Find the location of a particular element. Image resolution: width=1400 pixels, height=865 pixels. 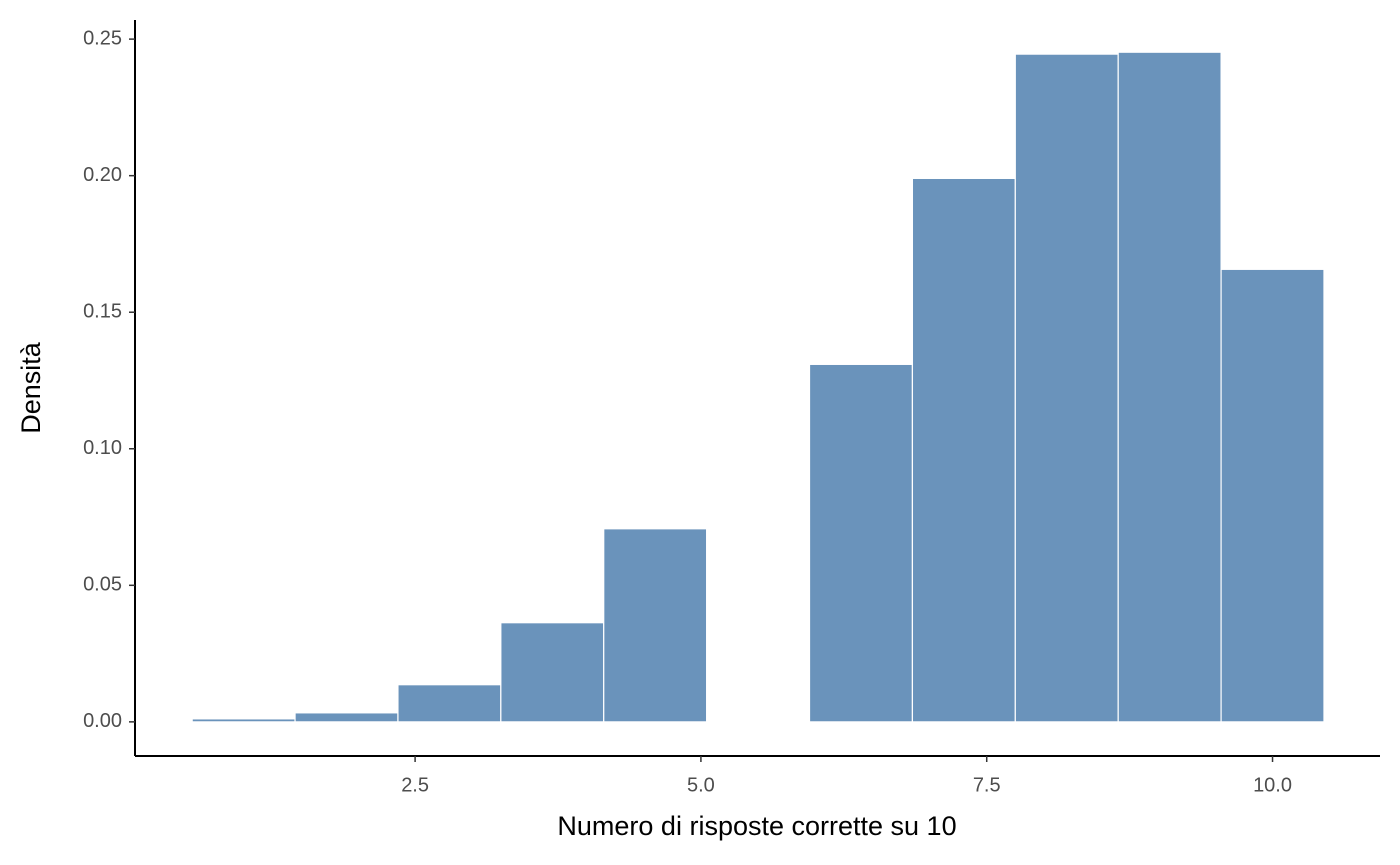

x-tick-label: 7.5 is located at coordinates (987, 785).